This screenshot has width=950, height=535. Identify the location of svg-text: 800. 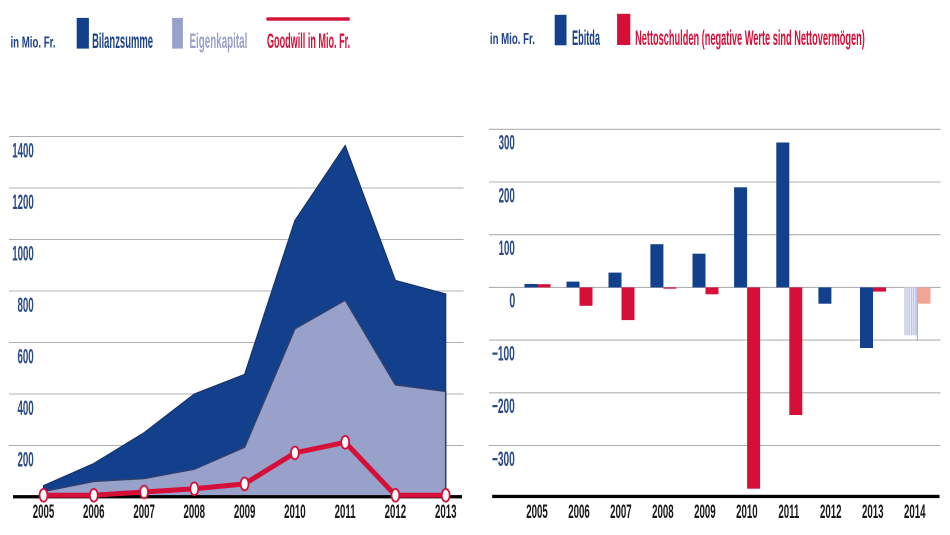
(25, 305).